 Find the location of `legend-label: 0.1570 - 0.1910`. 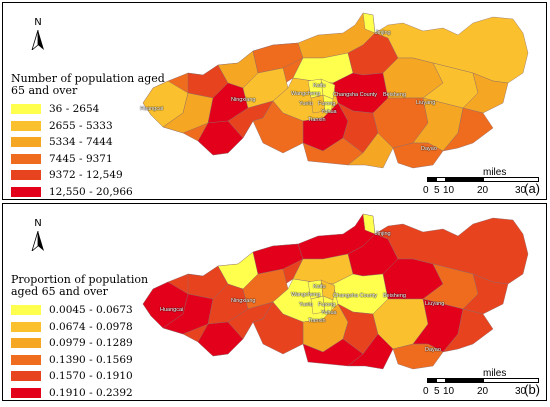

legend-label: 0.1570 - 0.1910 is located at coordinates (91, 376).